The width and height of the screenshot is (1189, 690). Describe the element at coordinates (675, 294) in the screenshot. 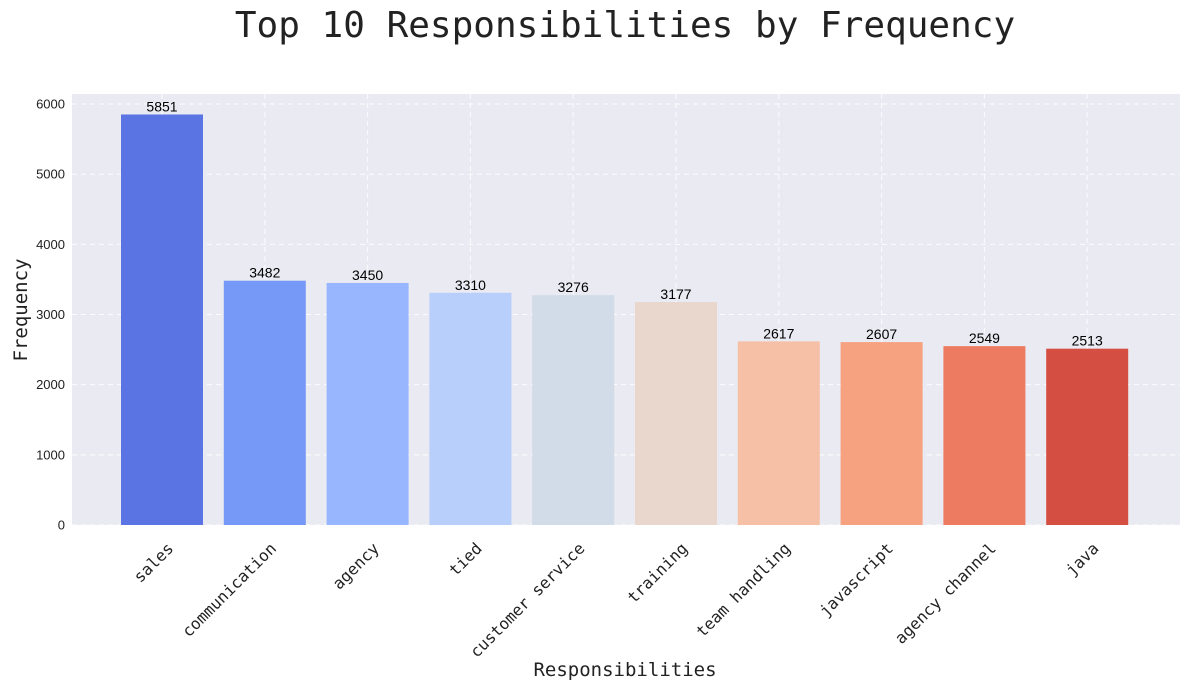

I see `bar-value-label: 3177` at that location.